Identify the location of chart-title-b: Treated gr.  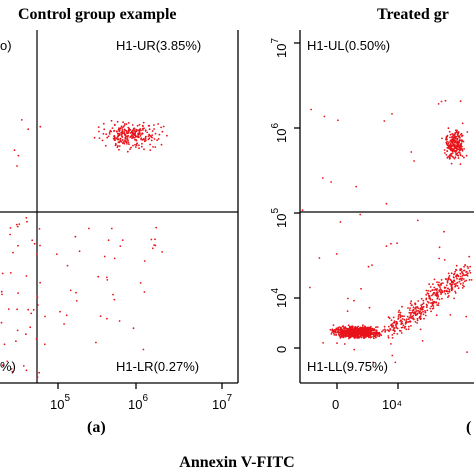
(413, 14).